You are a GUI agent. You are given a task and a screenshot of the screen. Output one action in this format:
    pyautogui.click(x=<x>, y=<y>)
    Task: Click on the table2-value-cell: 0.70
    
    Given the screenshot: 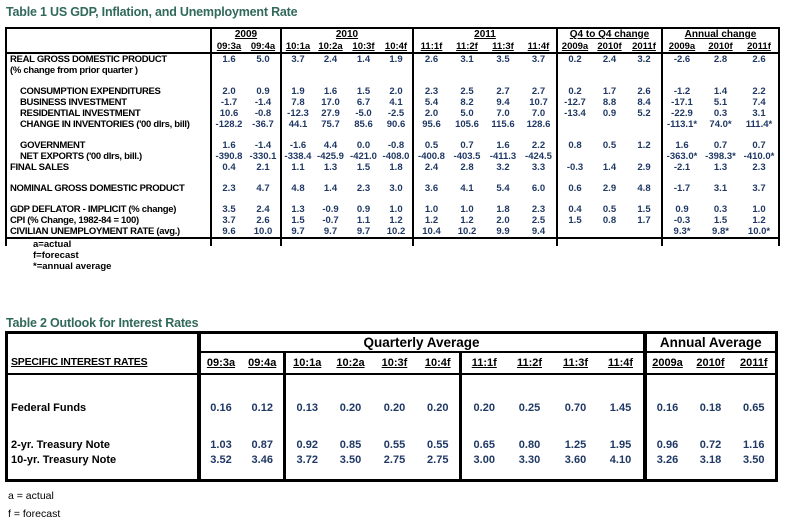 What is the action you would take?
    pyautogui.click(x=575, y=408)
    